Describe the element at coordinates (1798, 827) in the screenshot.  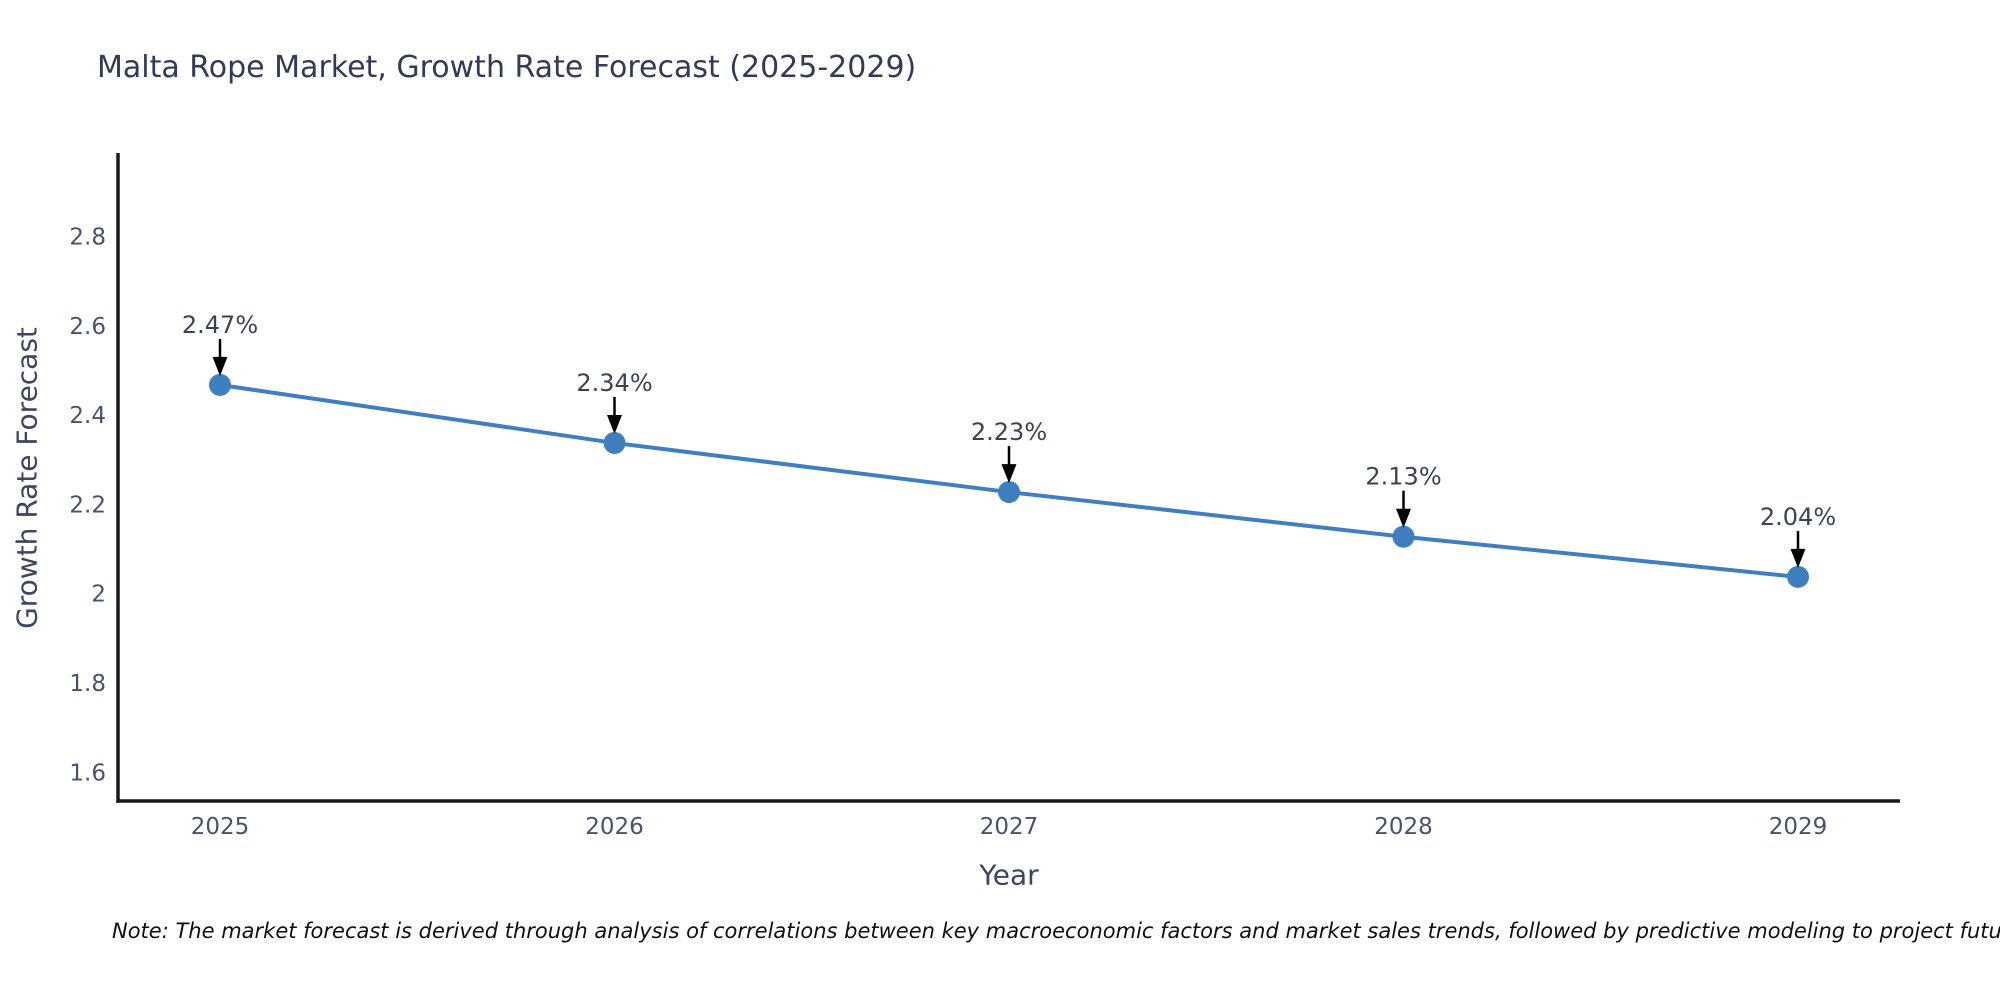
I see `x-tick-label: 2029` at that location.